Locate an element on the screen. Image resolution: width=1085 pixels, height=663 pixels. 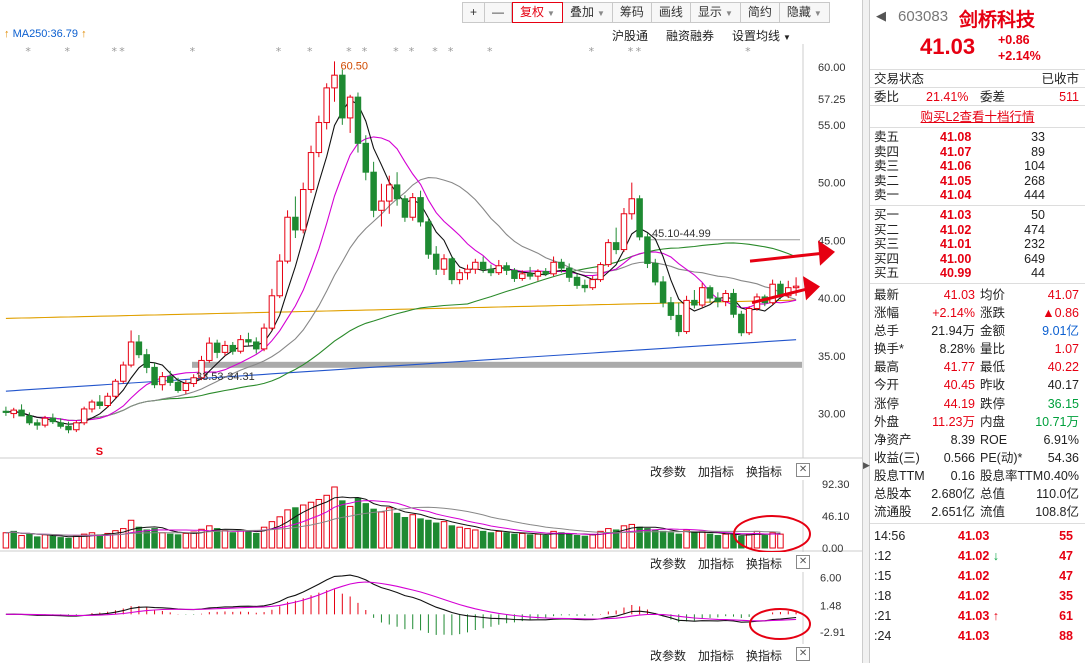
quote-value: 108.8亿 is located at coordinates (1057, 512).